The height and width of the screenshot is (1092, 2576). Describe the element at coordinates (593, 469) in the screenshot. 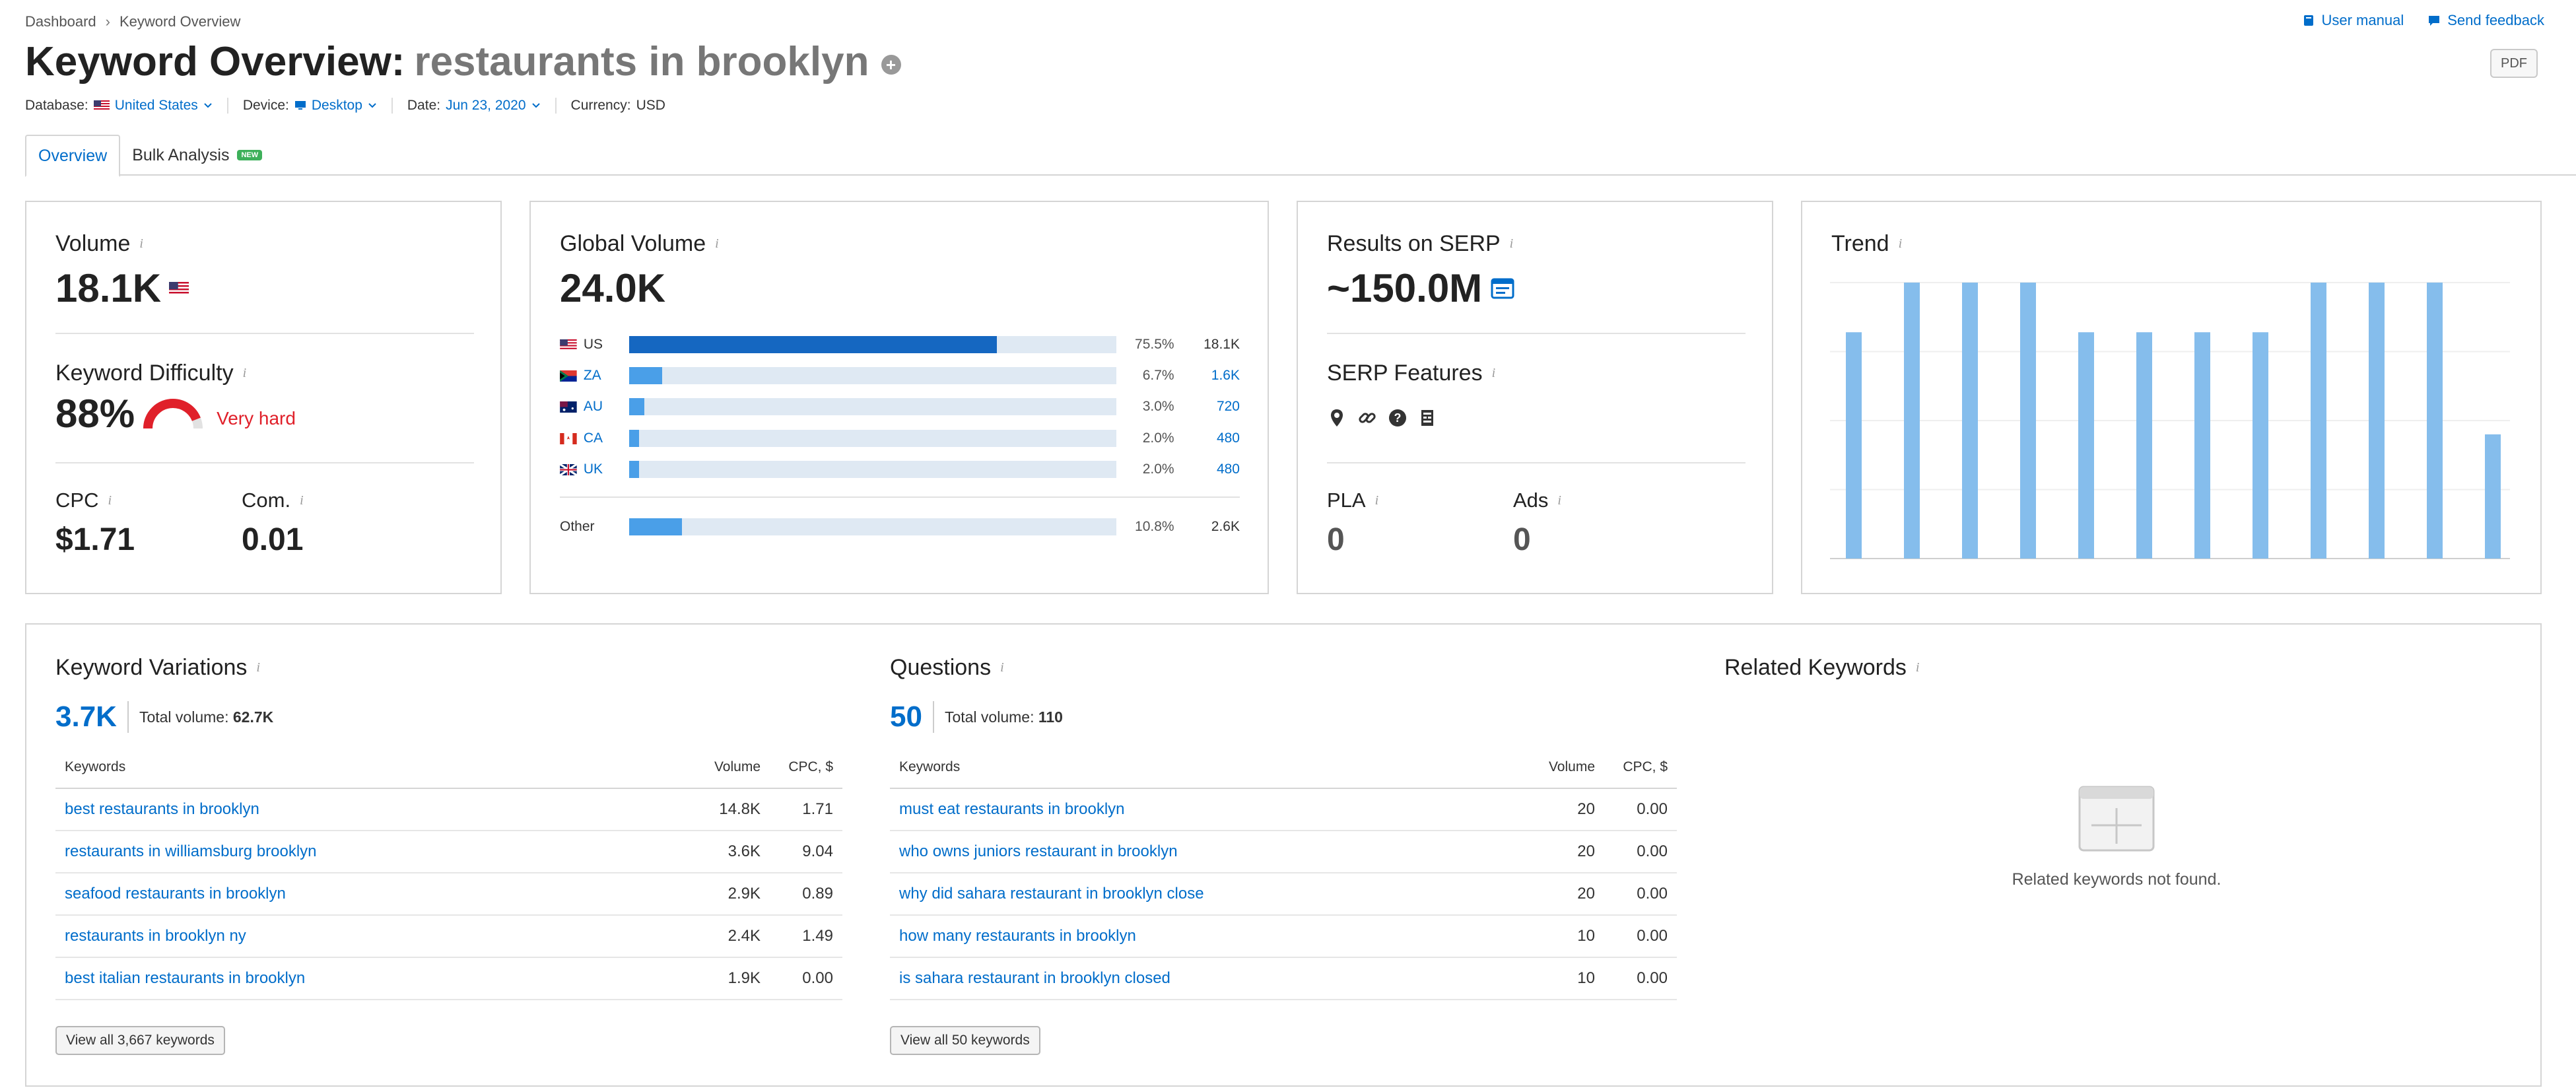

I see `country-code: UK` at that location.